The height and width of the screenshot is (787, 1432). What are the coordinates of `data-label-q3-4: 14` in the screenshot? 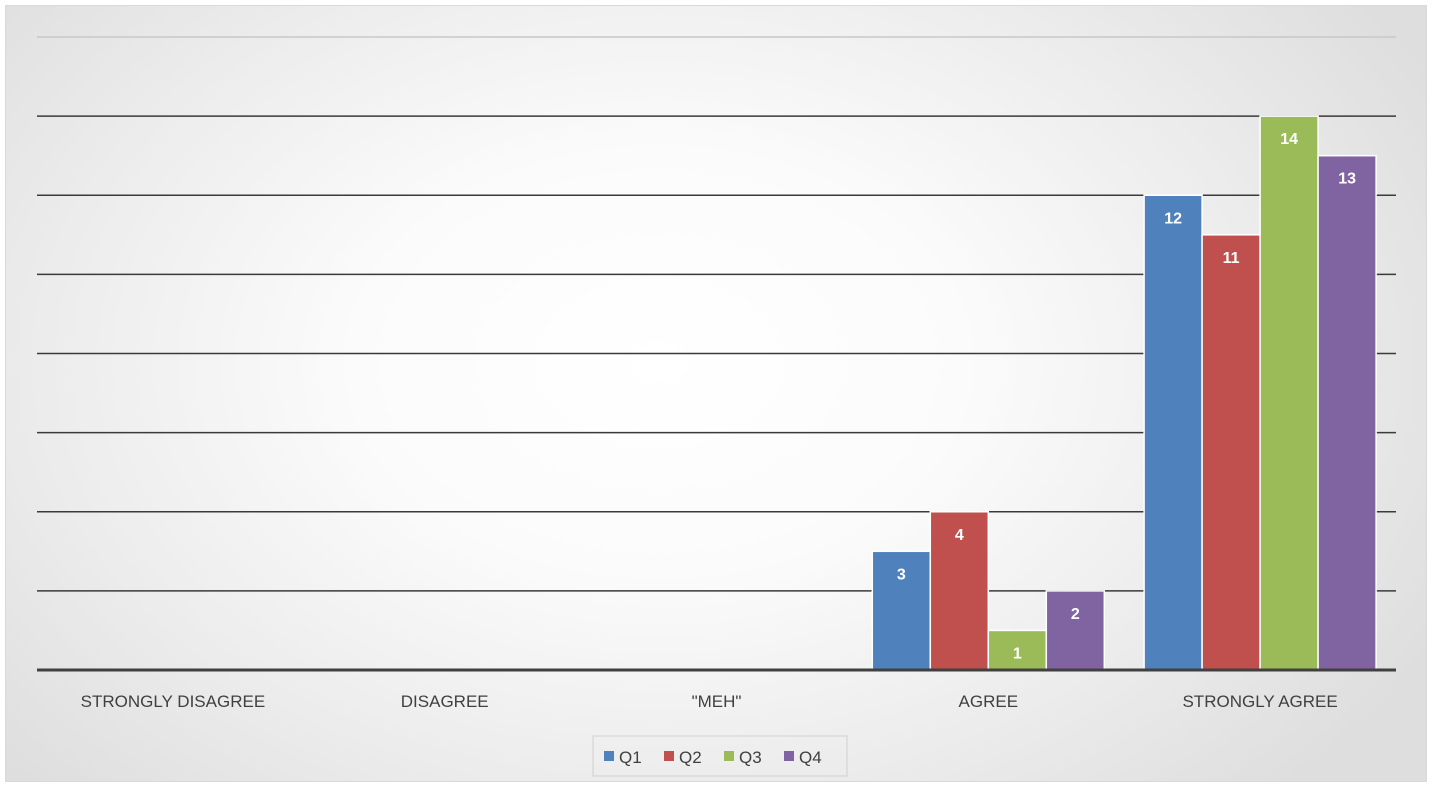 It's located at (1289, 139).